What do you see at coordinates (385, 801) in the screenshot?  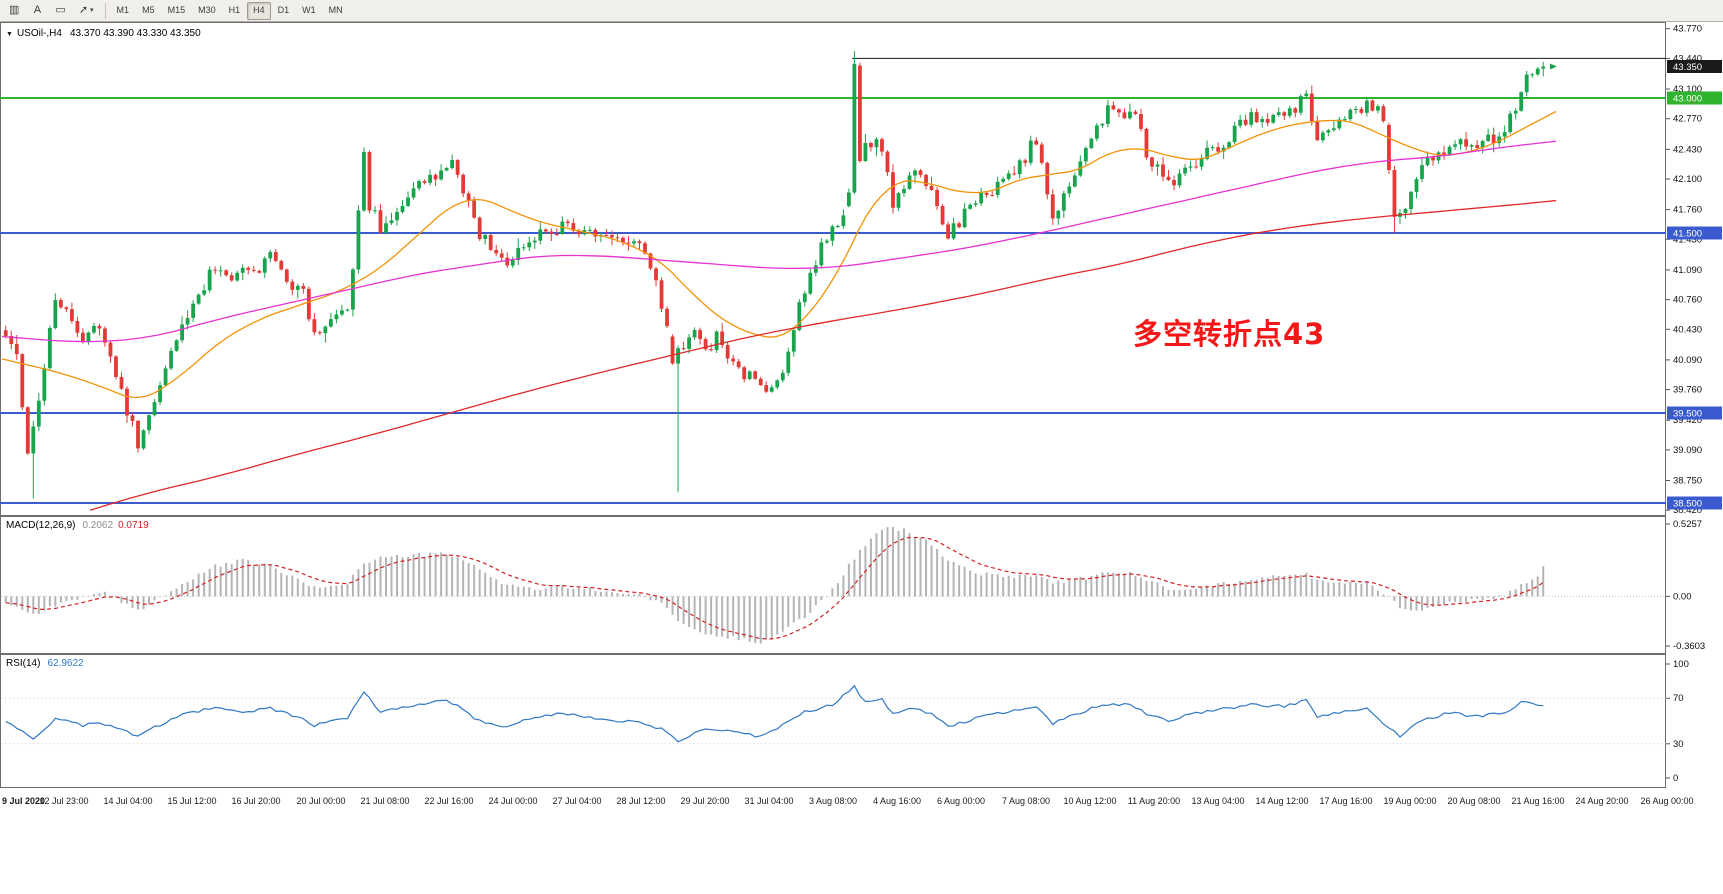 I see `time-label: 21 Jul 08:00` at bounding box center [385, 801].